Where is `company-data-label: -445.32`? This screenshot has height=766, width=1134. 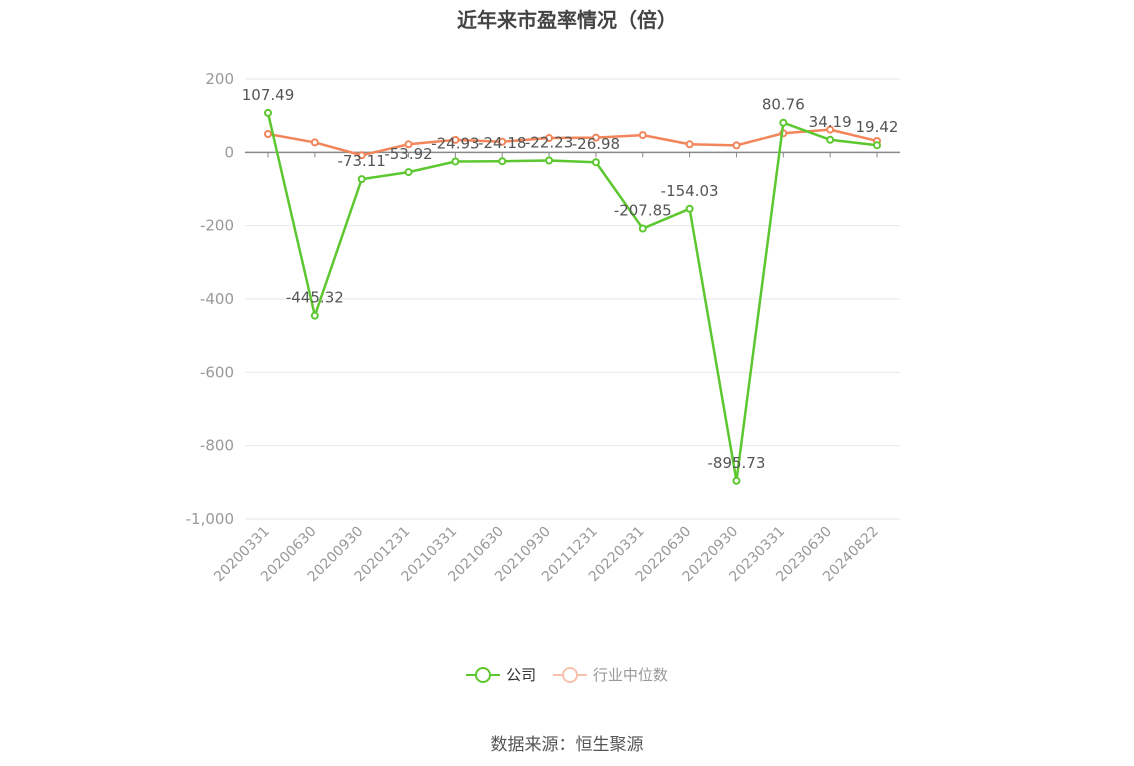
company-data-label: -445.32 is located at coordinates (315, 298).